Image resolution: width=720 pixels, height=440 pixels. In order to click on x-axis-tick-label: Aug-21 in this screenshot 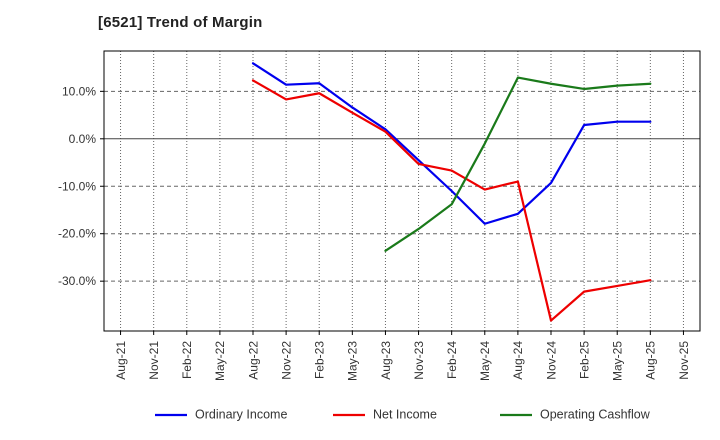, I will do `click(121, 360)`.